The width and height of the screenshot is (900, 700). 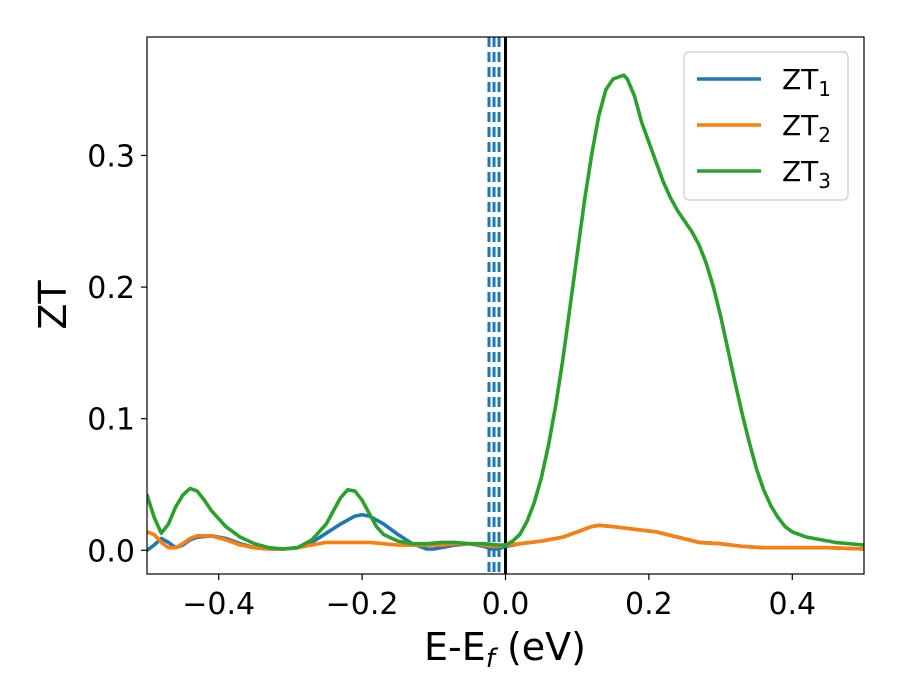 I want to click on x-axis: −0.4 −0.2 0.0 0.2 0.4, so click(x=499, y=598).